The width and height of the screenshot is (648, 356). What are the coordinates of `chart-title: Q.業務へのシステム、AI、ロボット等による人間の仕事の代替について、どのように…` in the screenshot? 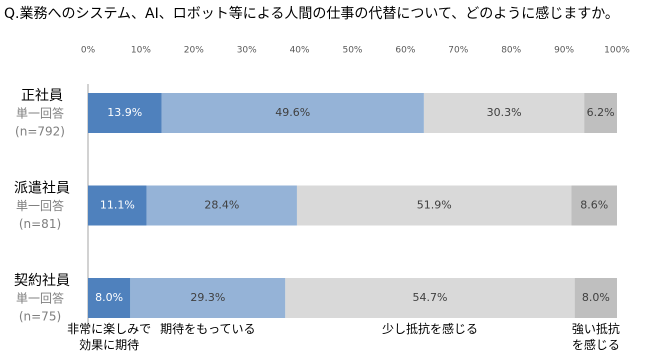 It's located at (311, 13).